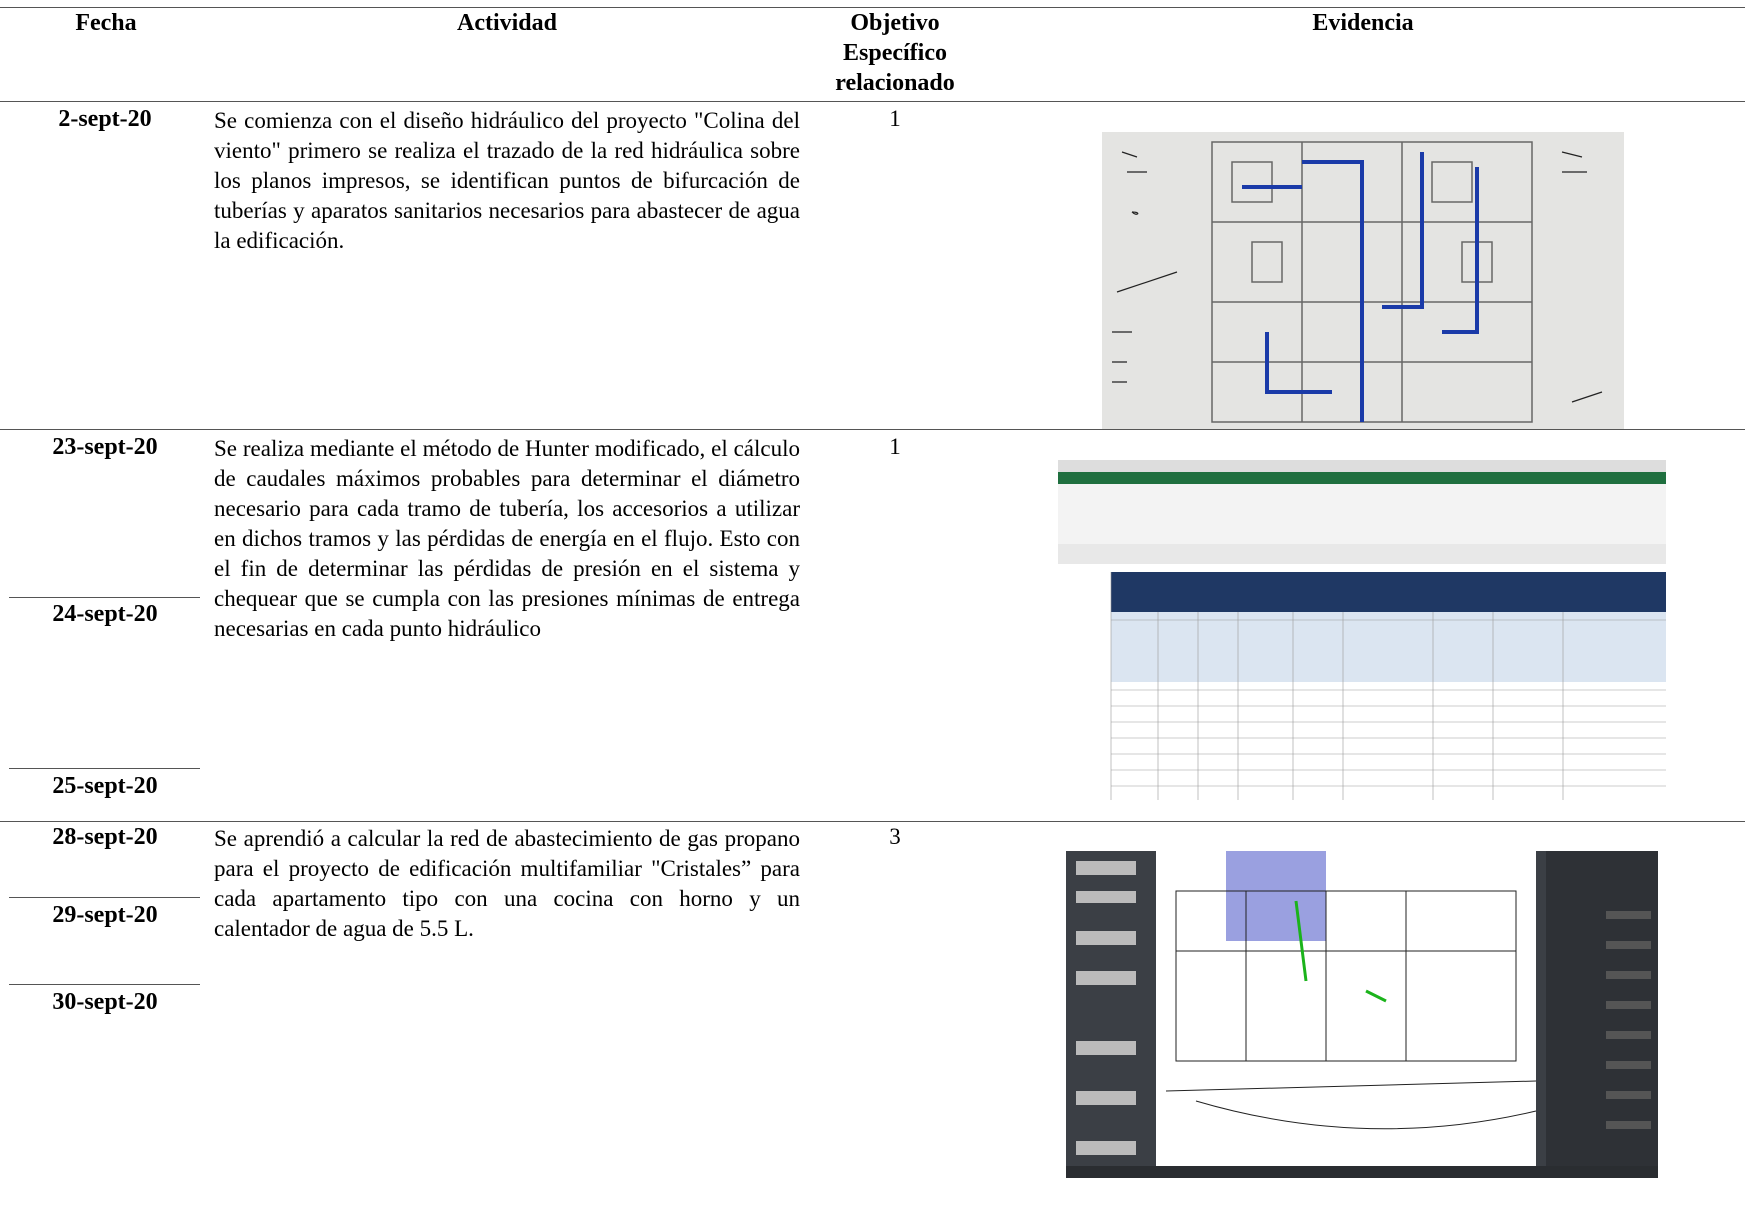 This screenshot has width=1745, height=1214. What do you see at coordinates (105, 837) in the screenshot?
I see `date: 28-sept-20` at bounding box center [105, 837].